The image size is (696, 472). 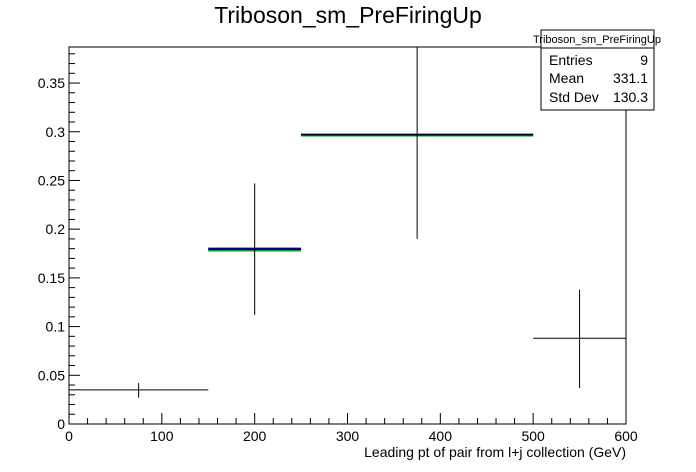 What do you see at coordinates (348, 15) in the screenshot?
I see `chart-title: Triboson_sm_PreFiringUp` at bounding box center [348, 15].